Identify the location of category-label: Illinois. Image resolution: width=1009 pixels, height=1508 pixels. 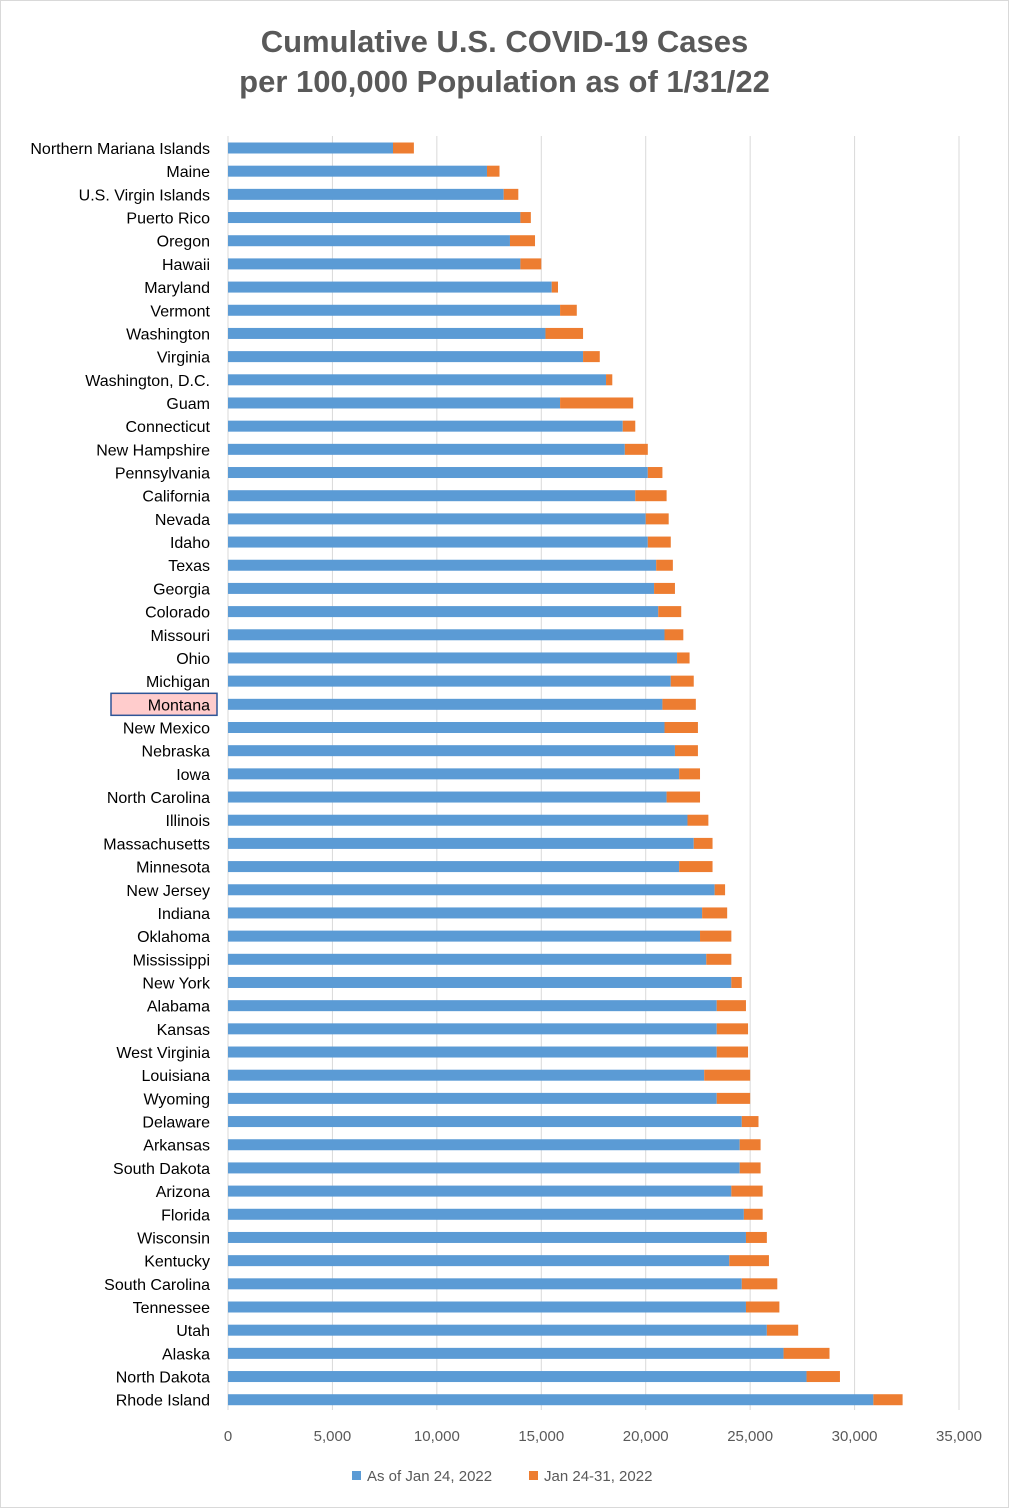
(188, 821).